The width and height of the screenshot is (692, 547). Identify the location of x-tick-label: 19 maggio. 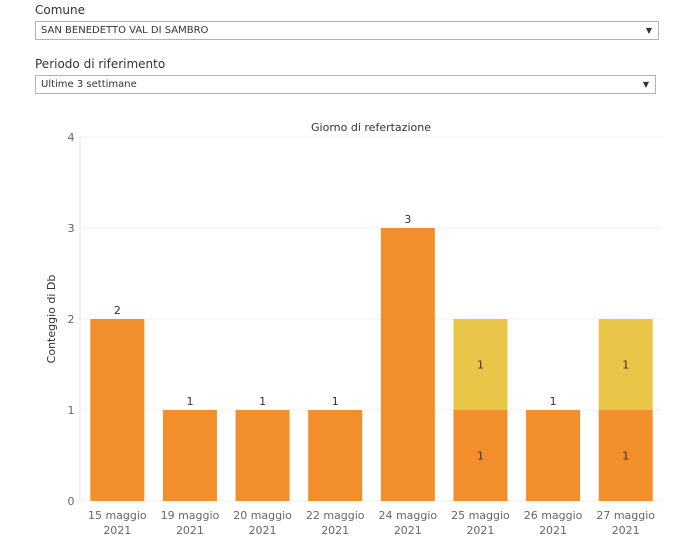
(190, 515).